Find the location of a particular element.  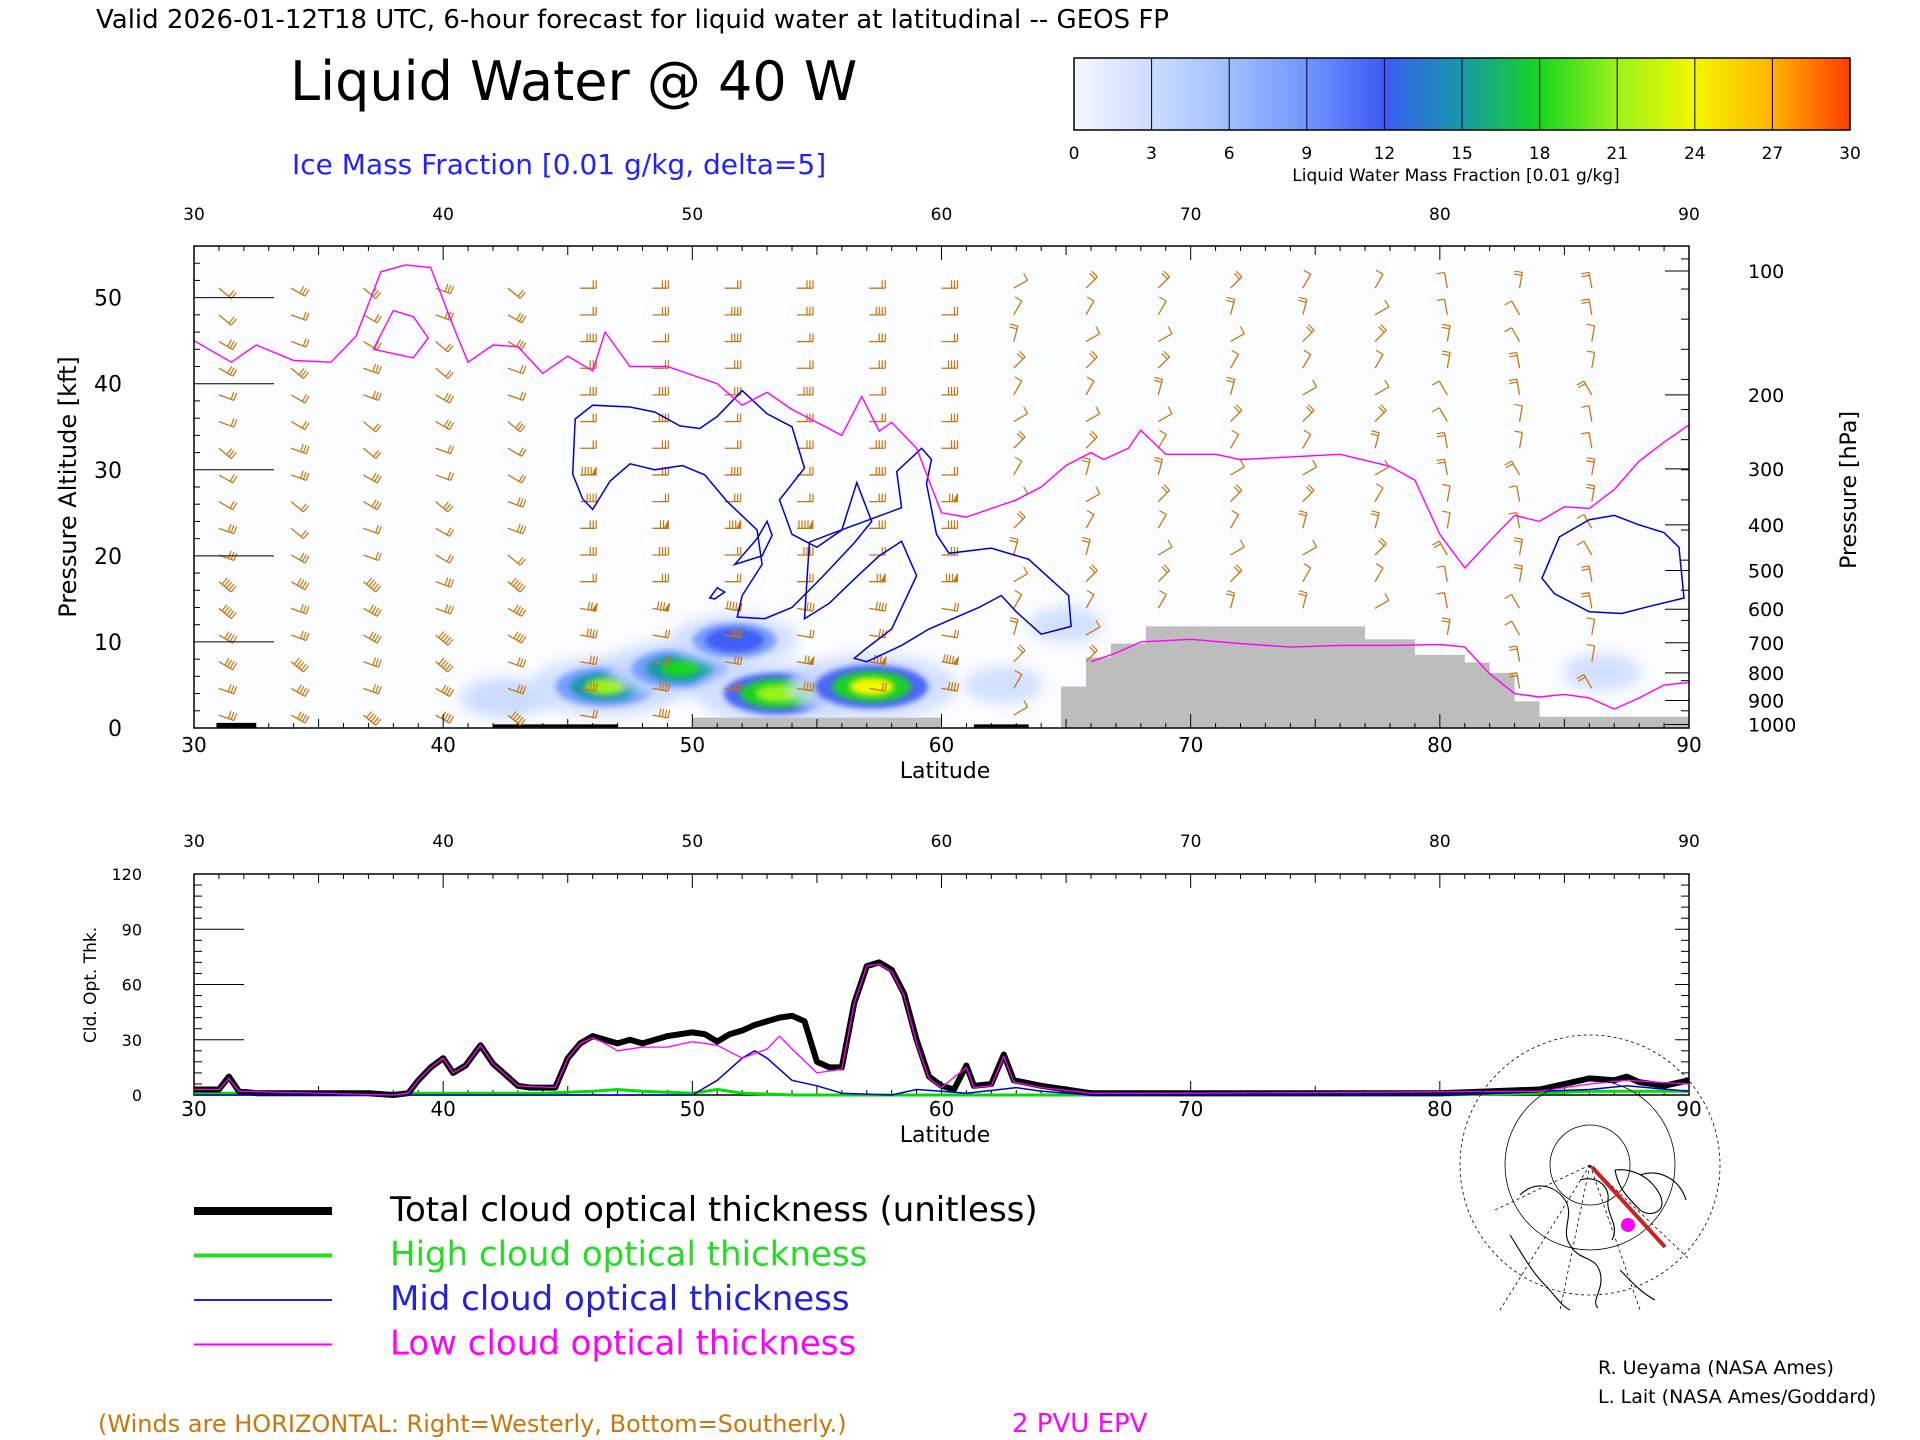

x-tick-label: 40 is located at coordinates (442, 745).